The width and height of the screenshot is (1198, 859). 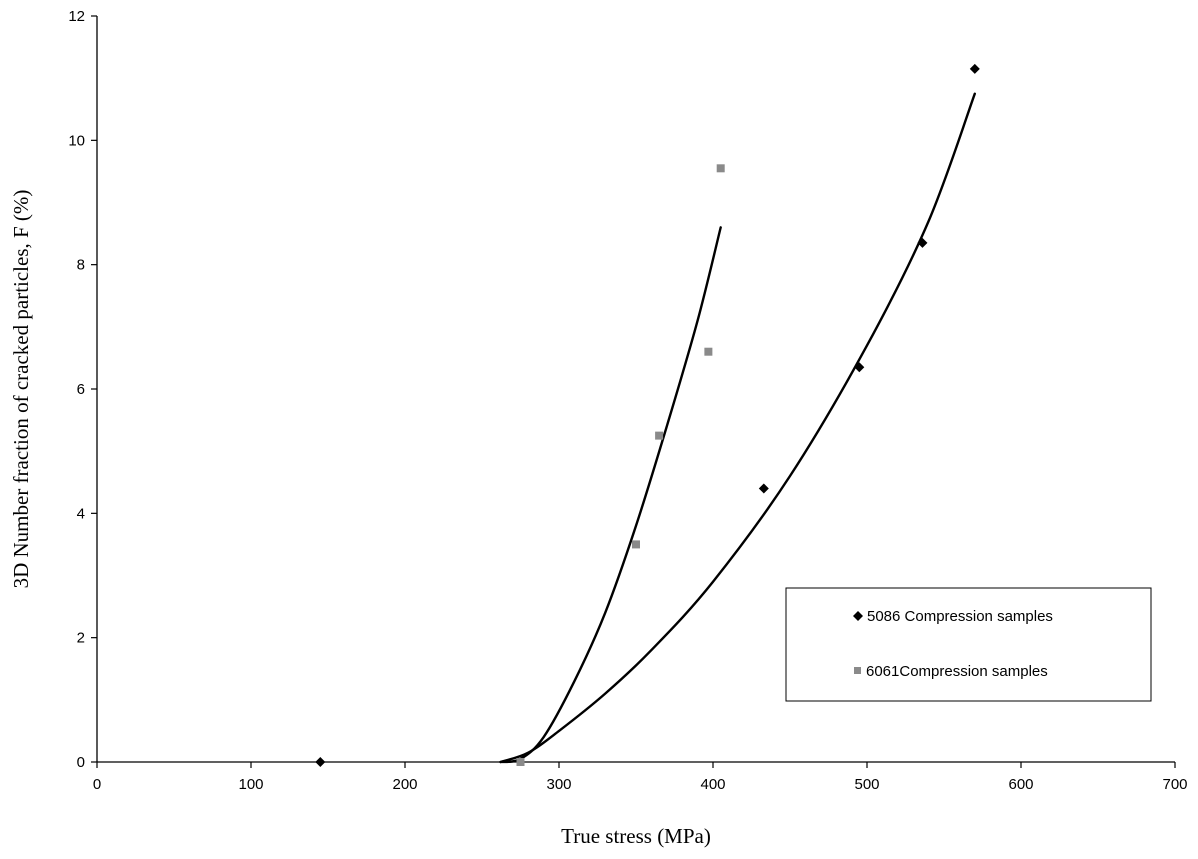 I want to click on legend-label-6061: 6061Compression samples, so click(x=957, y=671).